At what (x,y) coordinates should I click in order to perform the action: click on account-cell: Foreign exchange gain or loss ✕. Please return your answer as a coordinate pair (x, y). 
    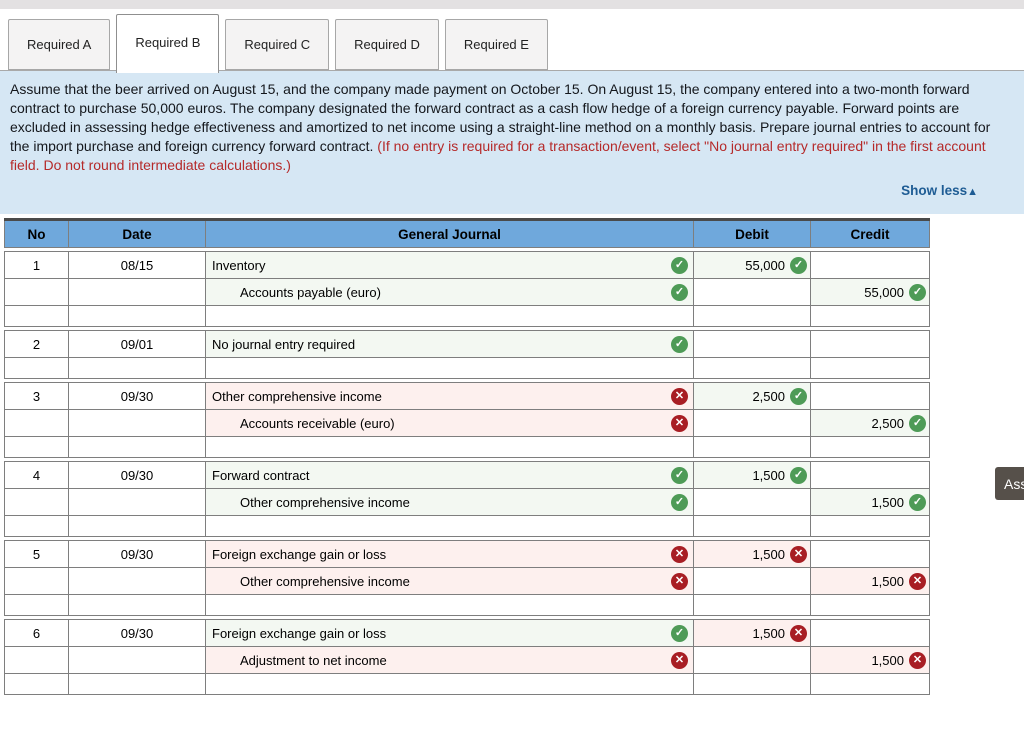
    Looking at the image, I should click on (449, 554).